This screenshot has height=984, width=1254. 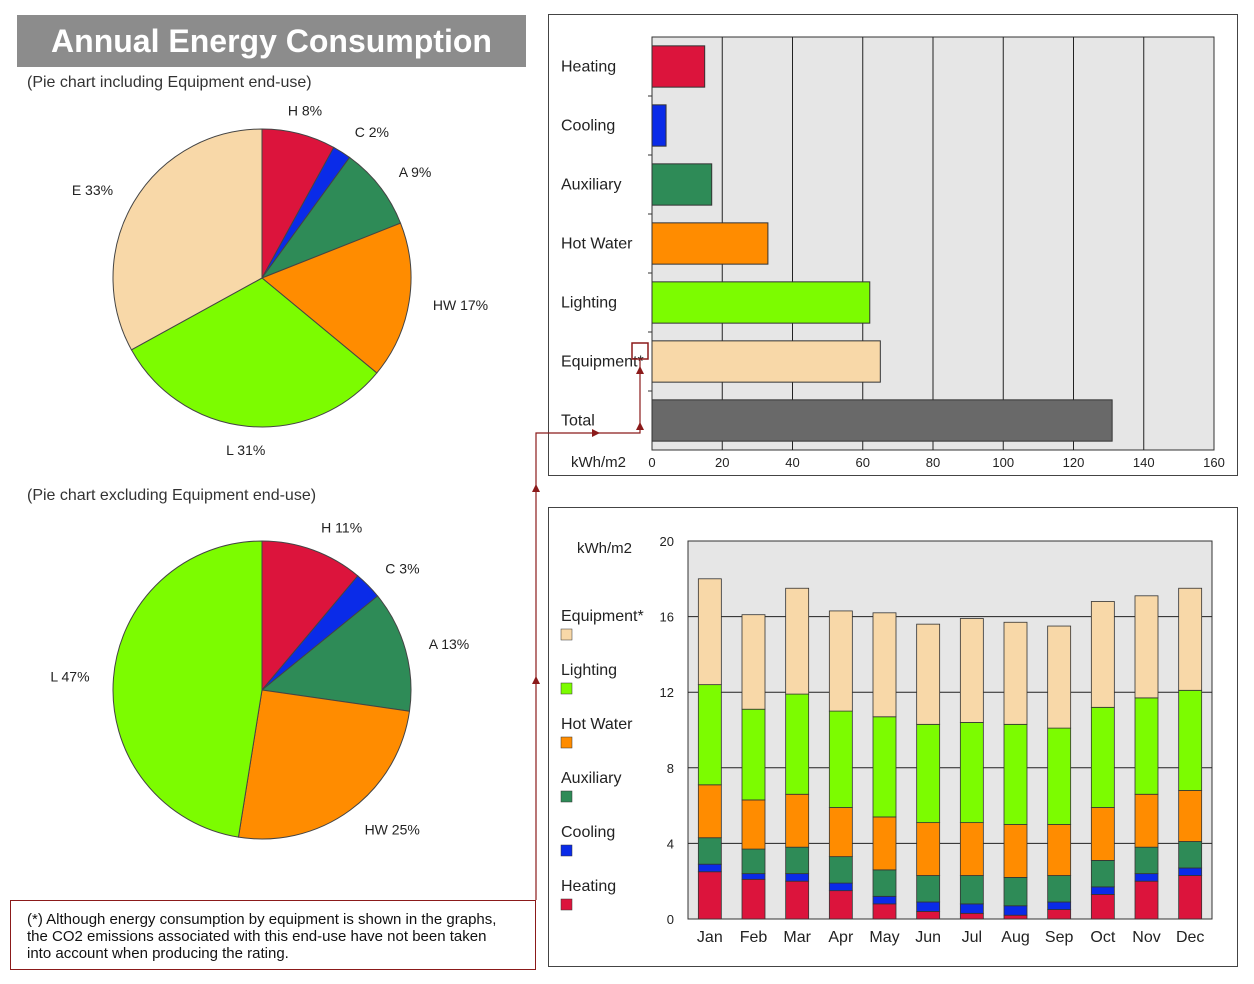 What do you see at coordinates (566, 742) in the screenshot?
I see `monthly-legend-swatch-hot-water` at bounding box center [566, 742].